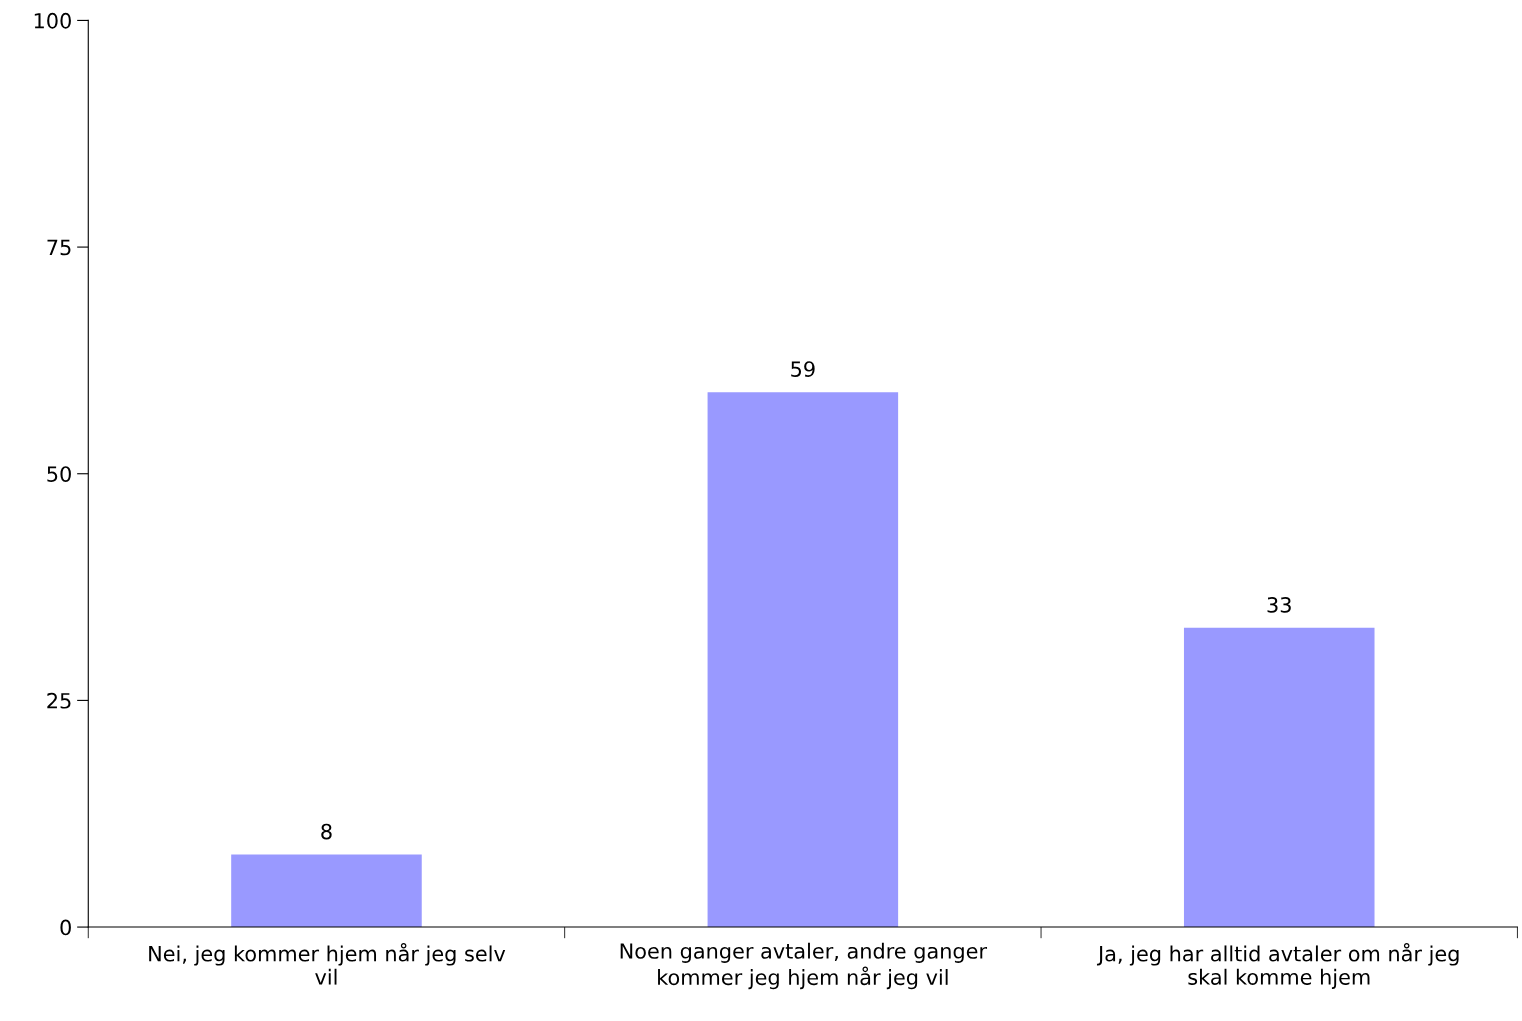 Image resolution: width=1522 pixels, height=1021 pixels. I want to click on y-tick-label: 0, so click(65, 927).